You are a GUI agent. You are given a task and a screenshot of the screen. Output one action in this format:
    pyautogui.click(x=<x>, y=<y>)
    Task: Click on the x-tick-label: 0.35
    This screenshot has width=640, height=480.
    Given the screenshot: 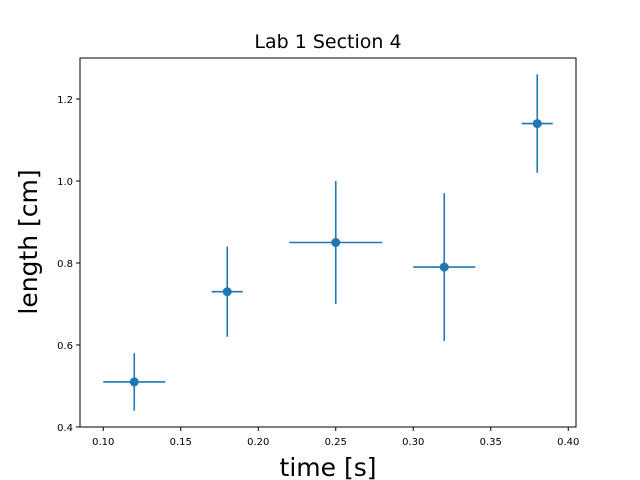 What is the action you would take?
    pyautogui.click(x=491, y=442)
    